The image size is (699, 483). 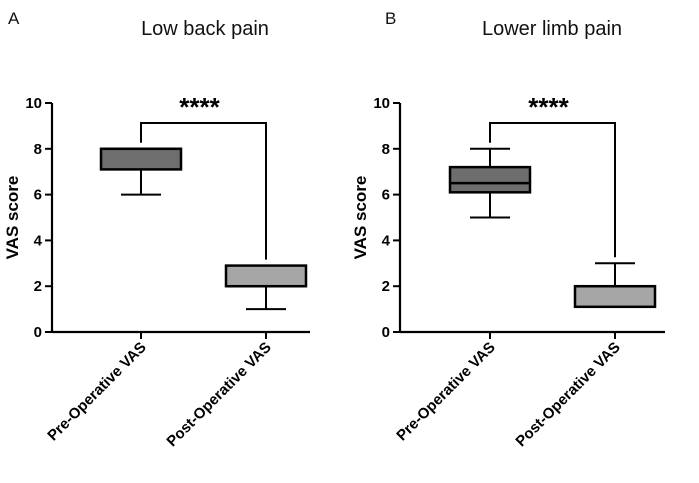 What do you see at coordinates (390, 18) in the screenshot?
I see `panel-letter: B` at bounding box center [390, 18].